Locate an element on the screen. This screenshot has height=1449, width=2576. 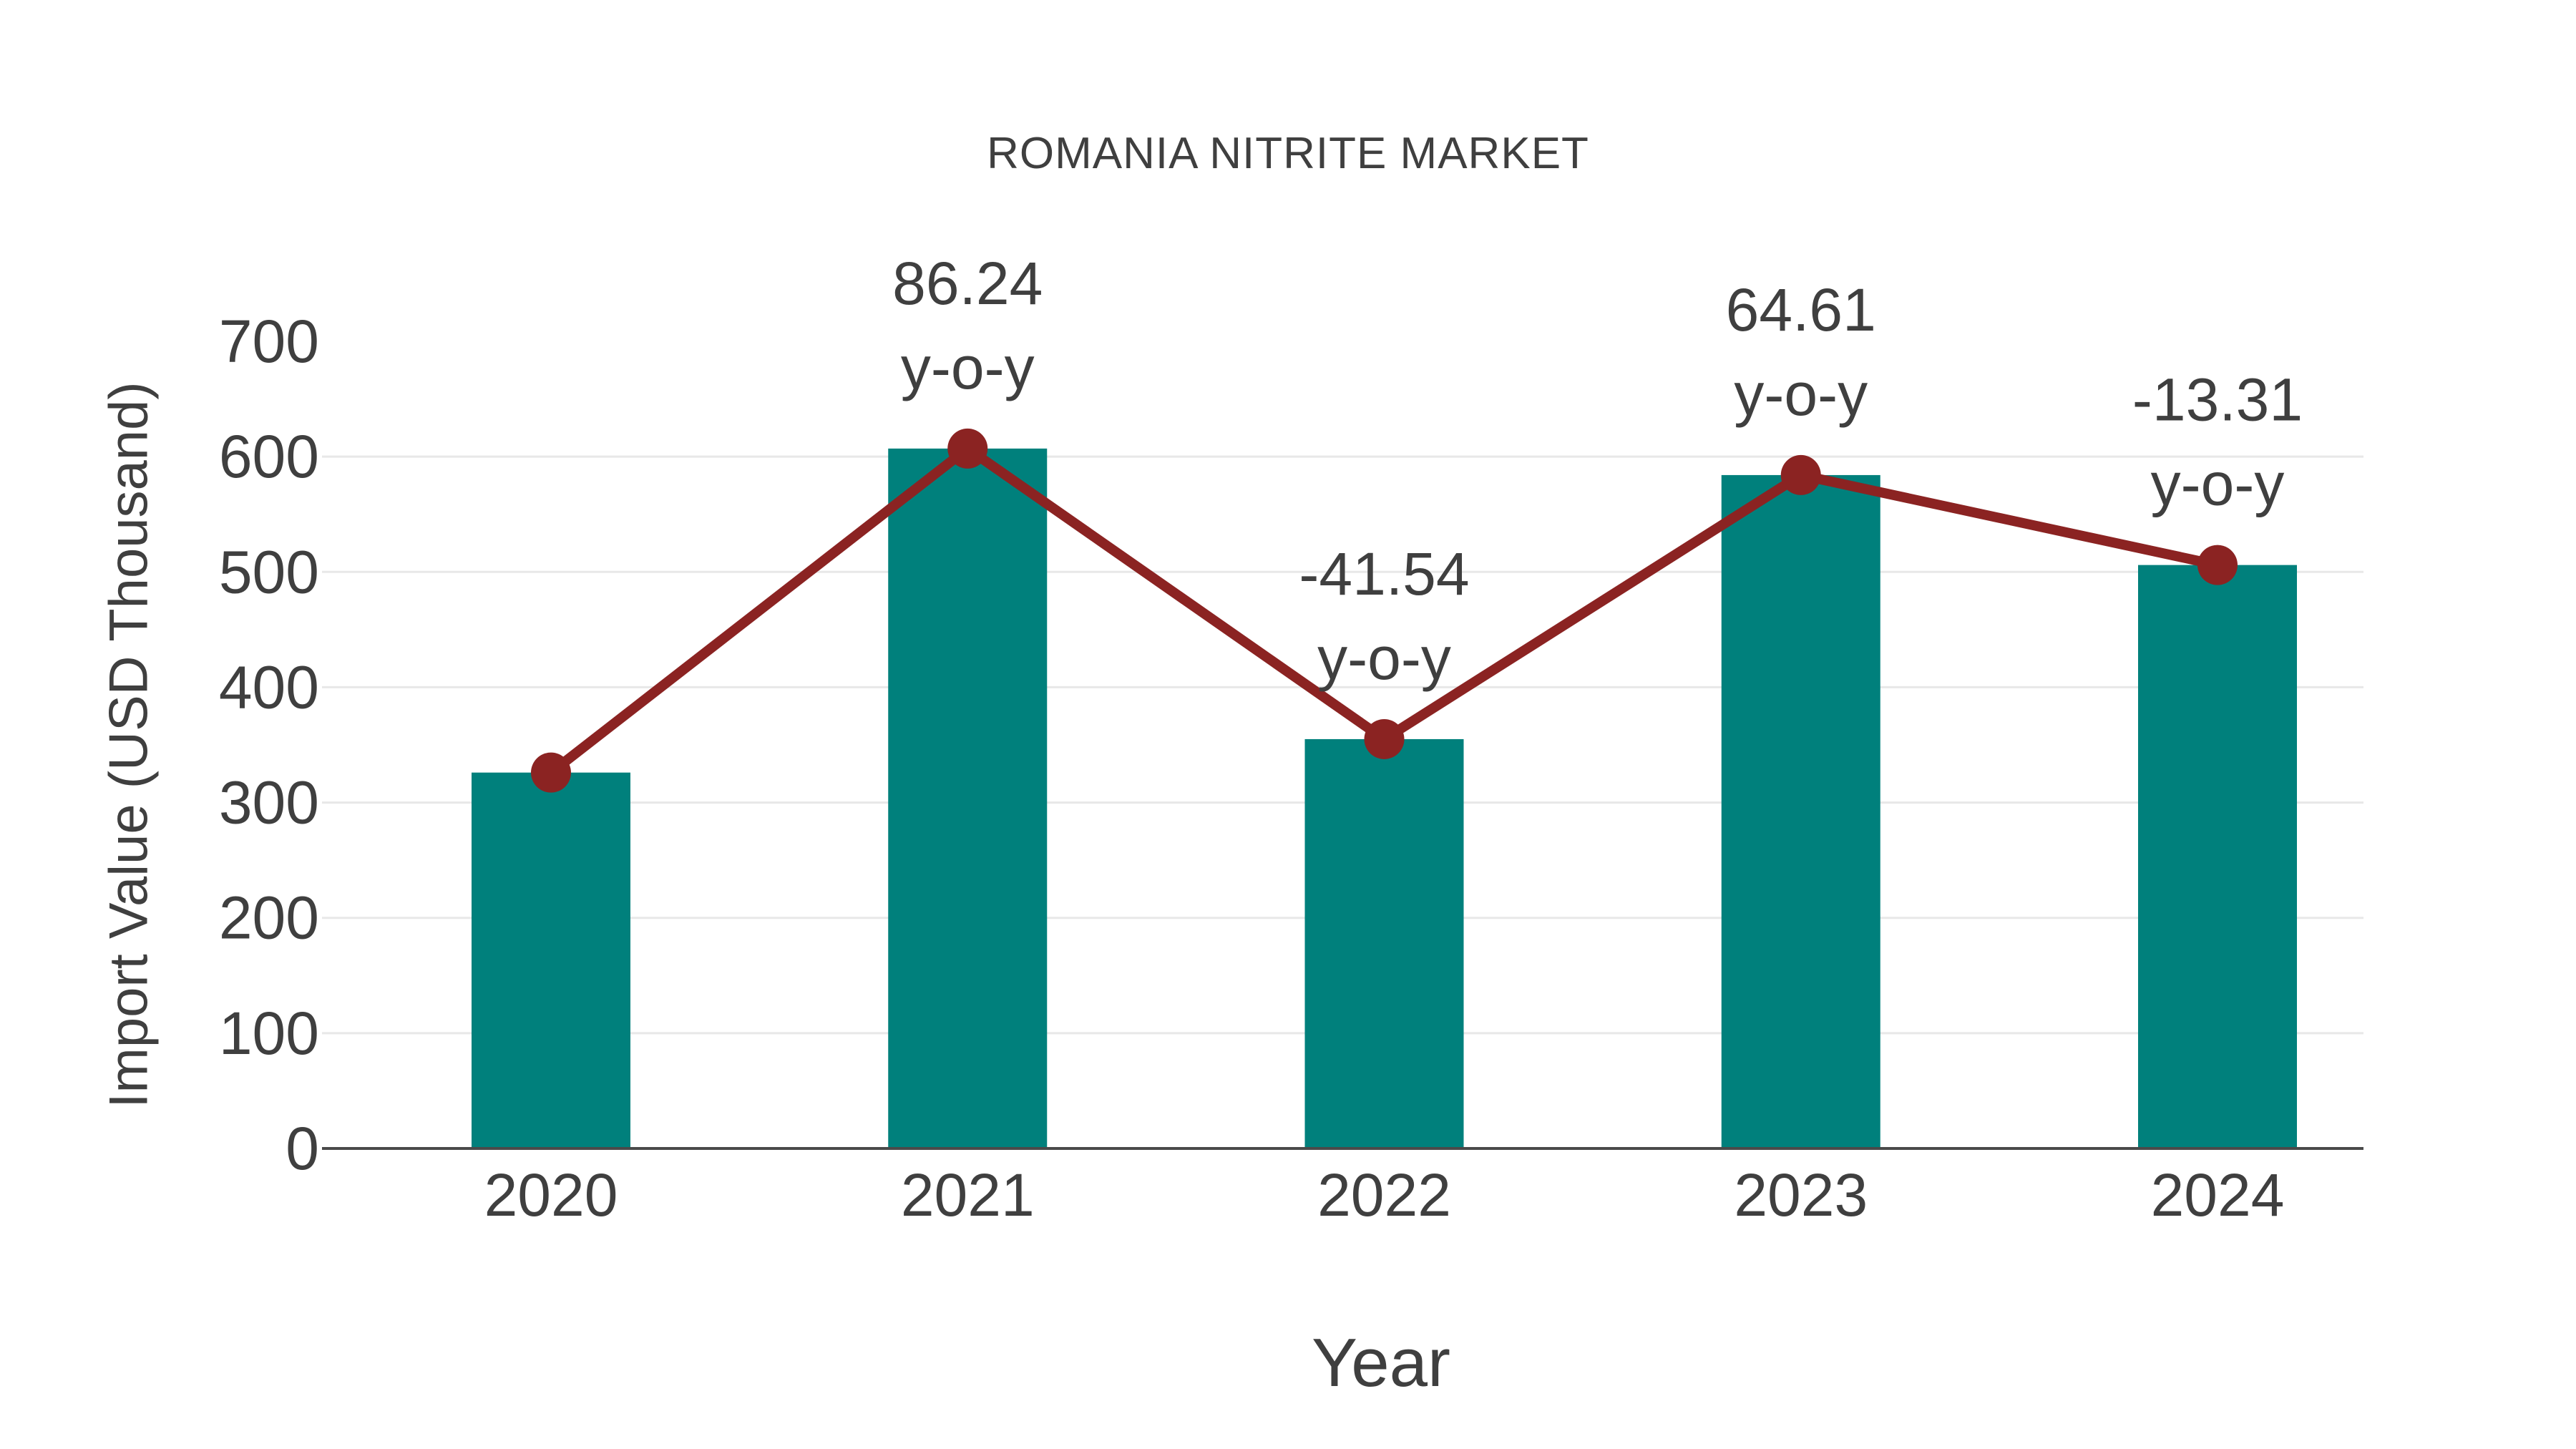
x-tick-label-2020: 2020 is located at coordinates (551, 1195).